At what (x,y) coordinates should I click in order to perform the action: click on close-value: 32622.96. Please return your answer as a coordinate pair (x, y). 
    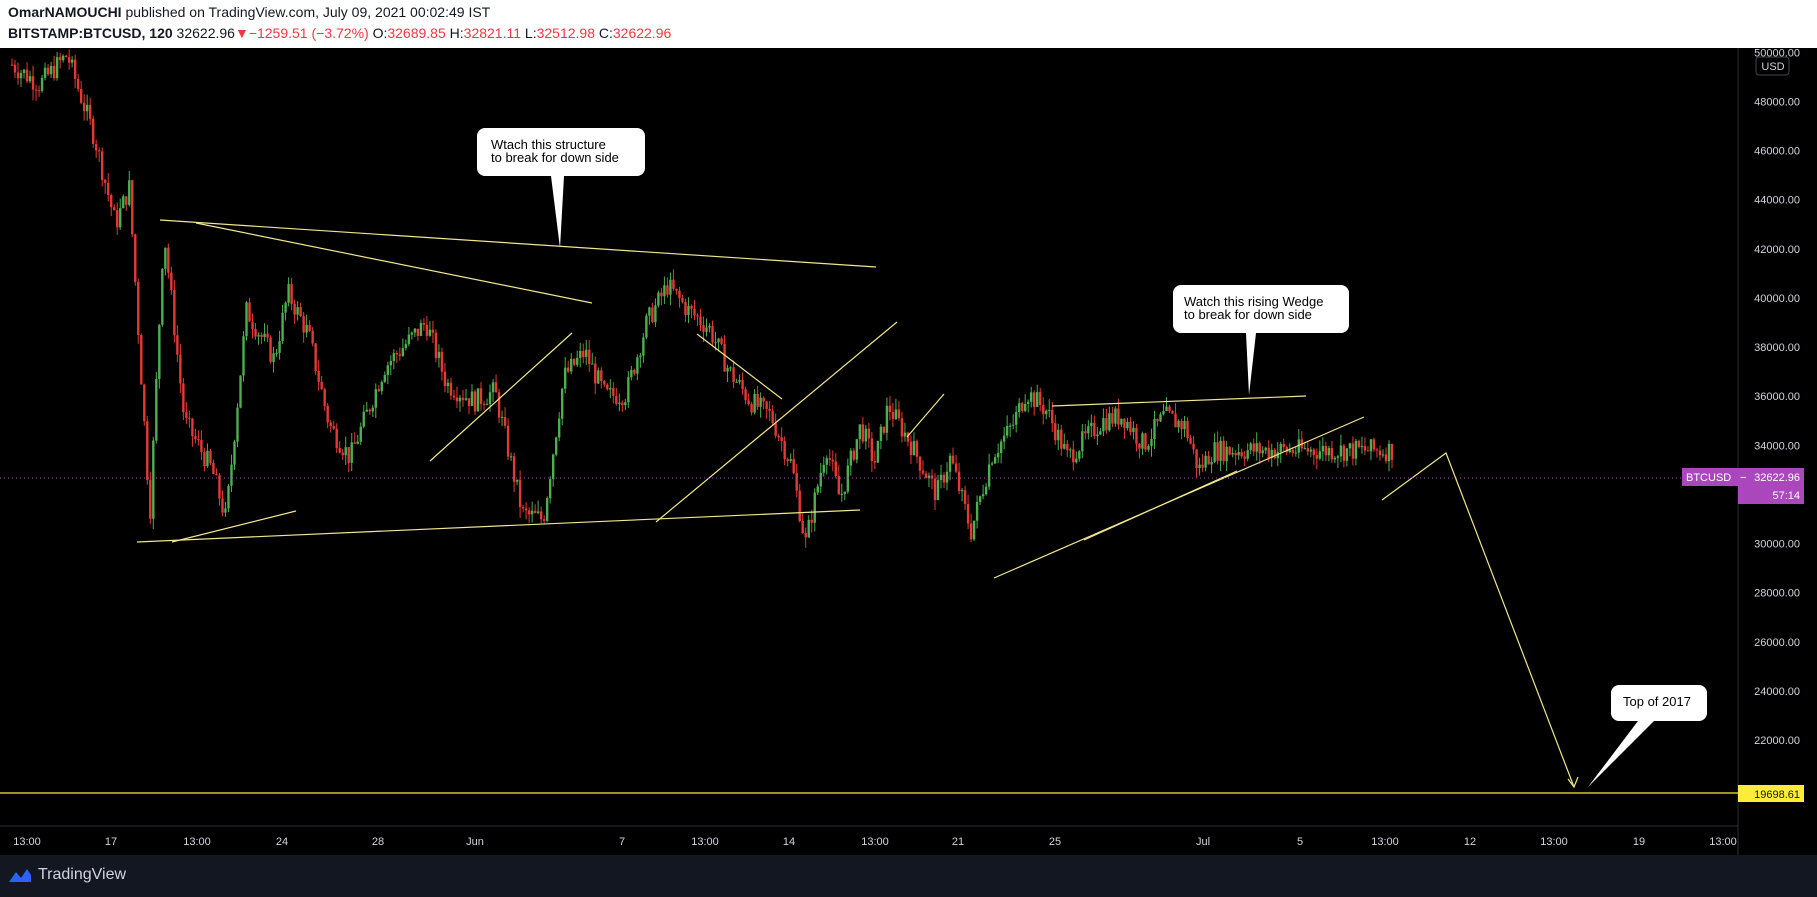
    Looking at the image, I should click on (642, 33).